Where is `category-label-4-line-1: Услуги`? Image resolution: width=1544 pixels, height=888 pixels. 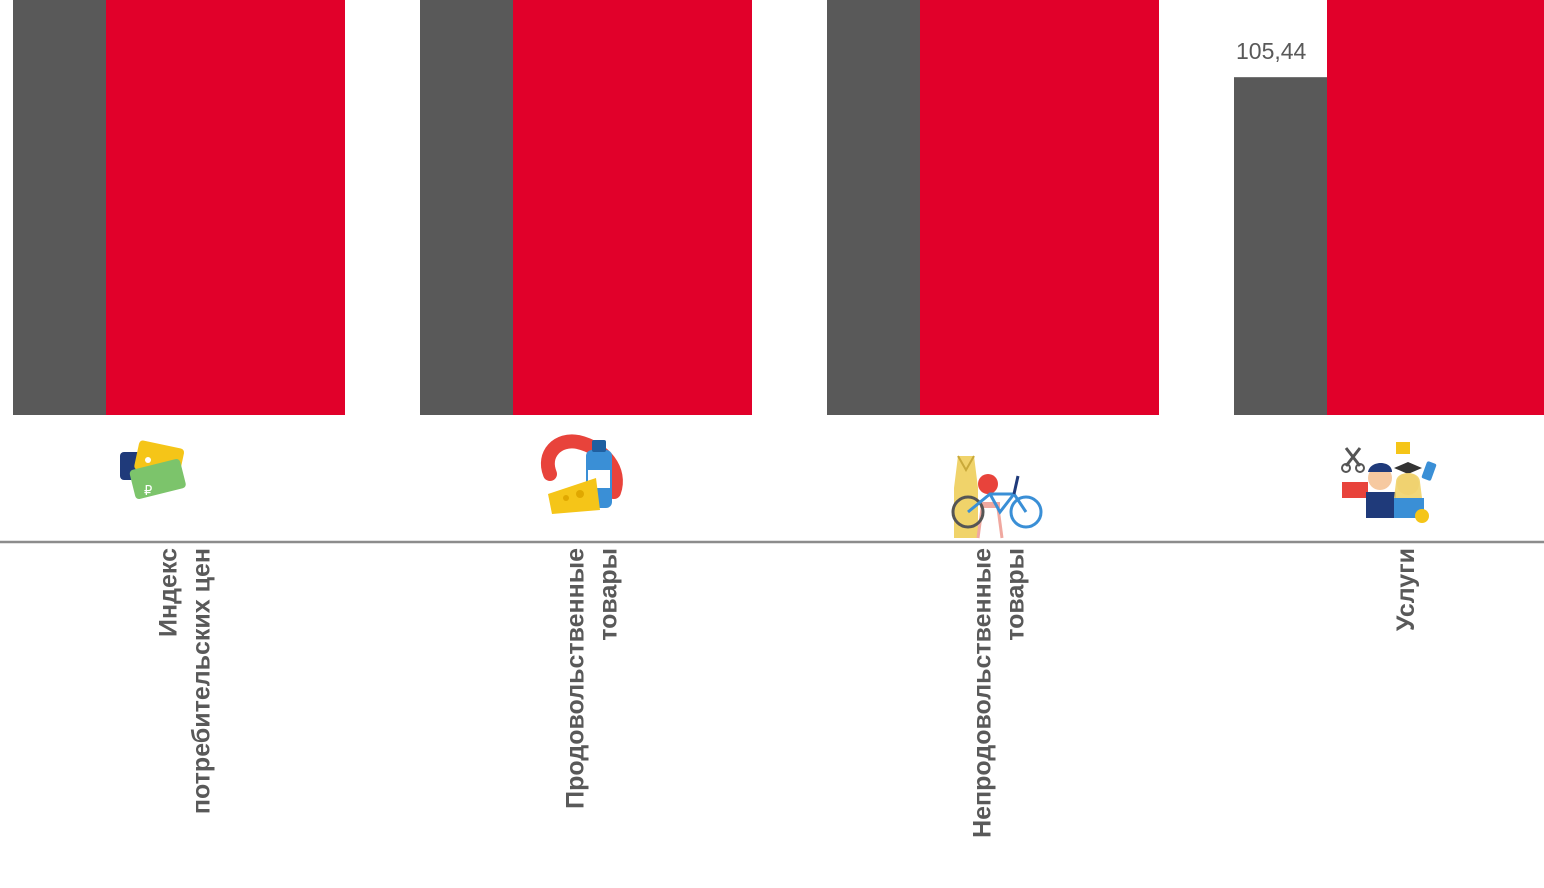
category-label-4-line-1: Услуги is located at coordinates (1406, 589).